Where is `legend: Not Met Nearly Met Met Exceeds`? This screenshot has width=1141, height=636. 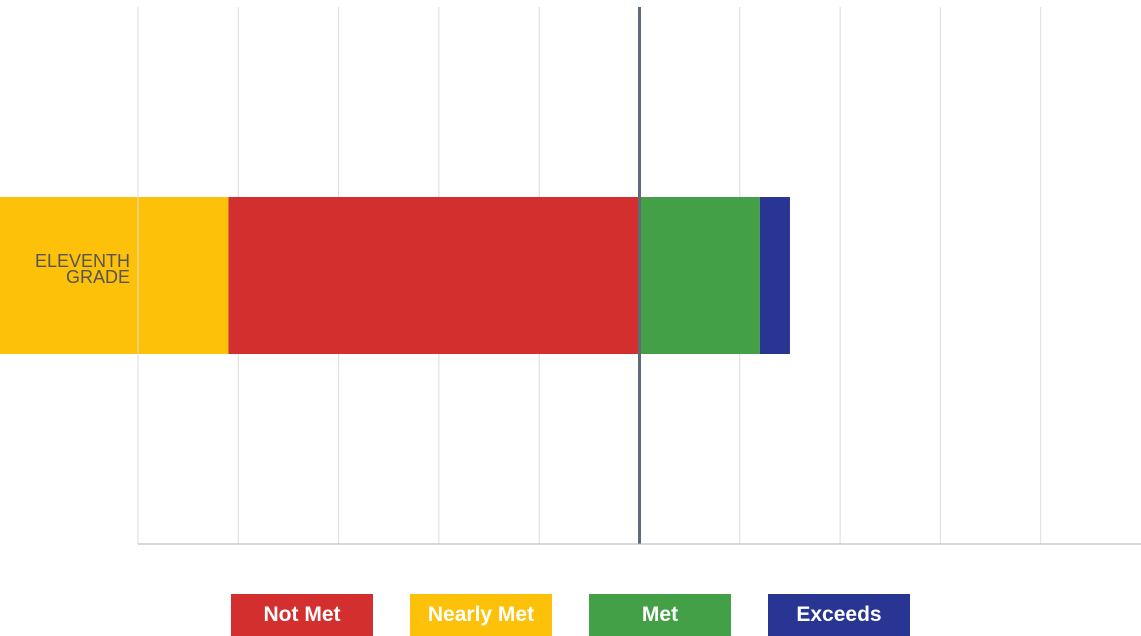 legend: Not Met Nearly Met Met Exceeds is located at coordinates (570, 615).